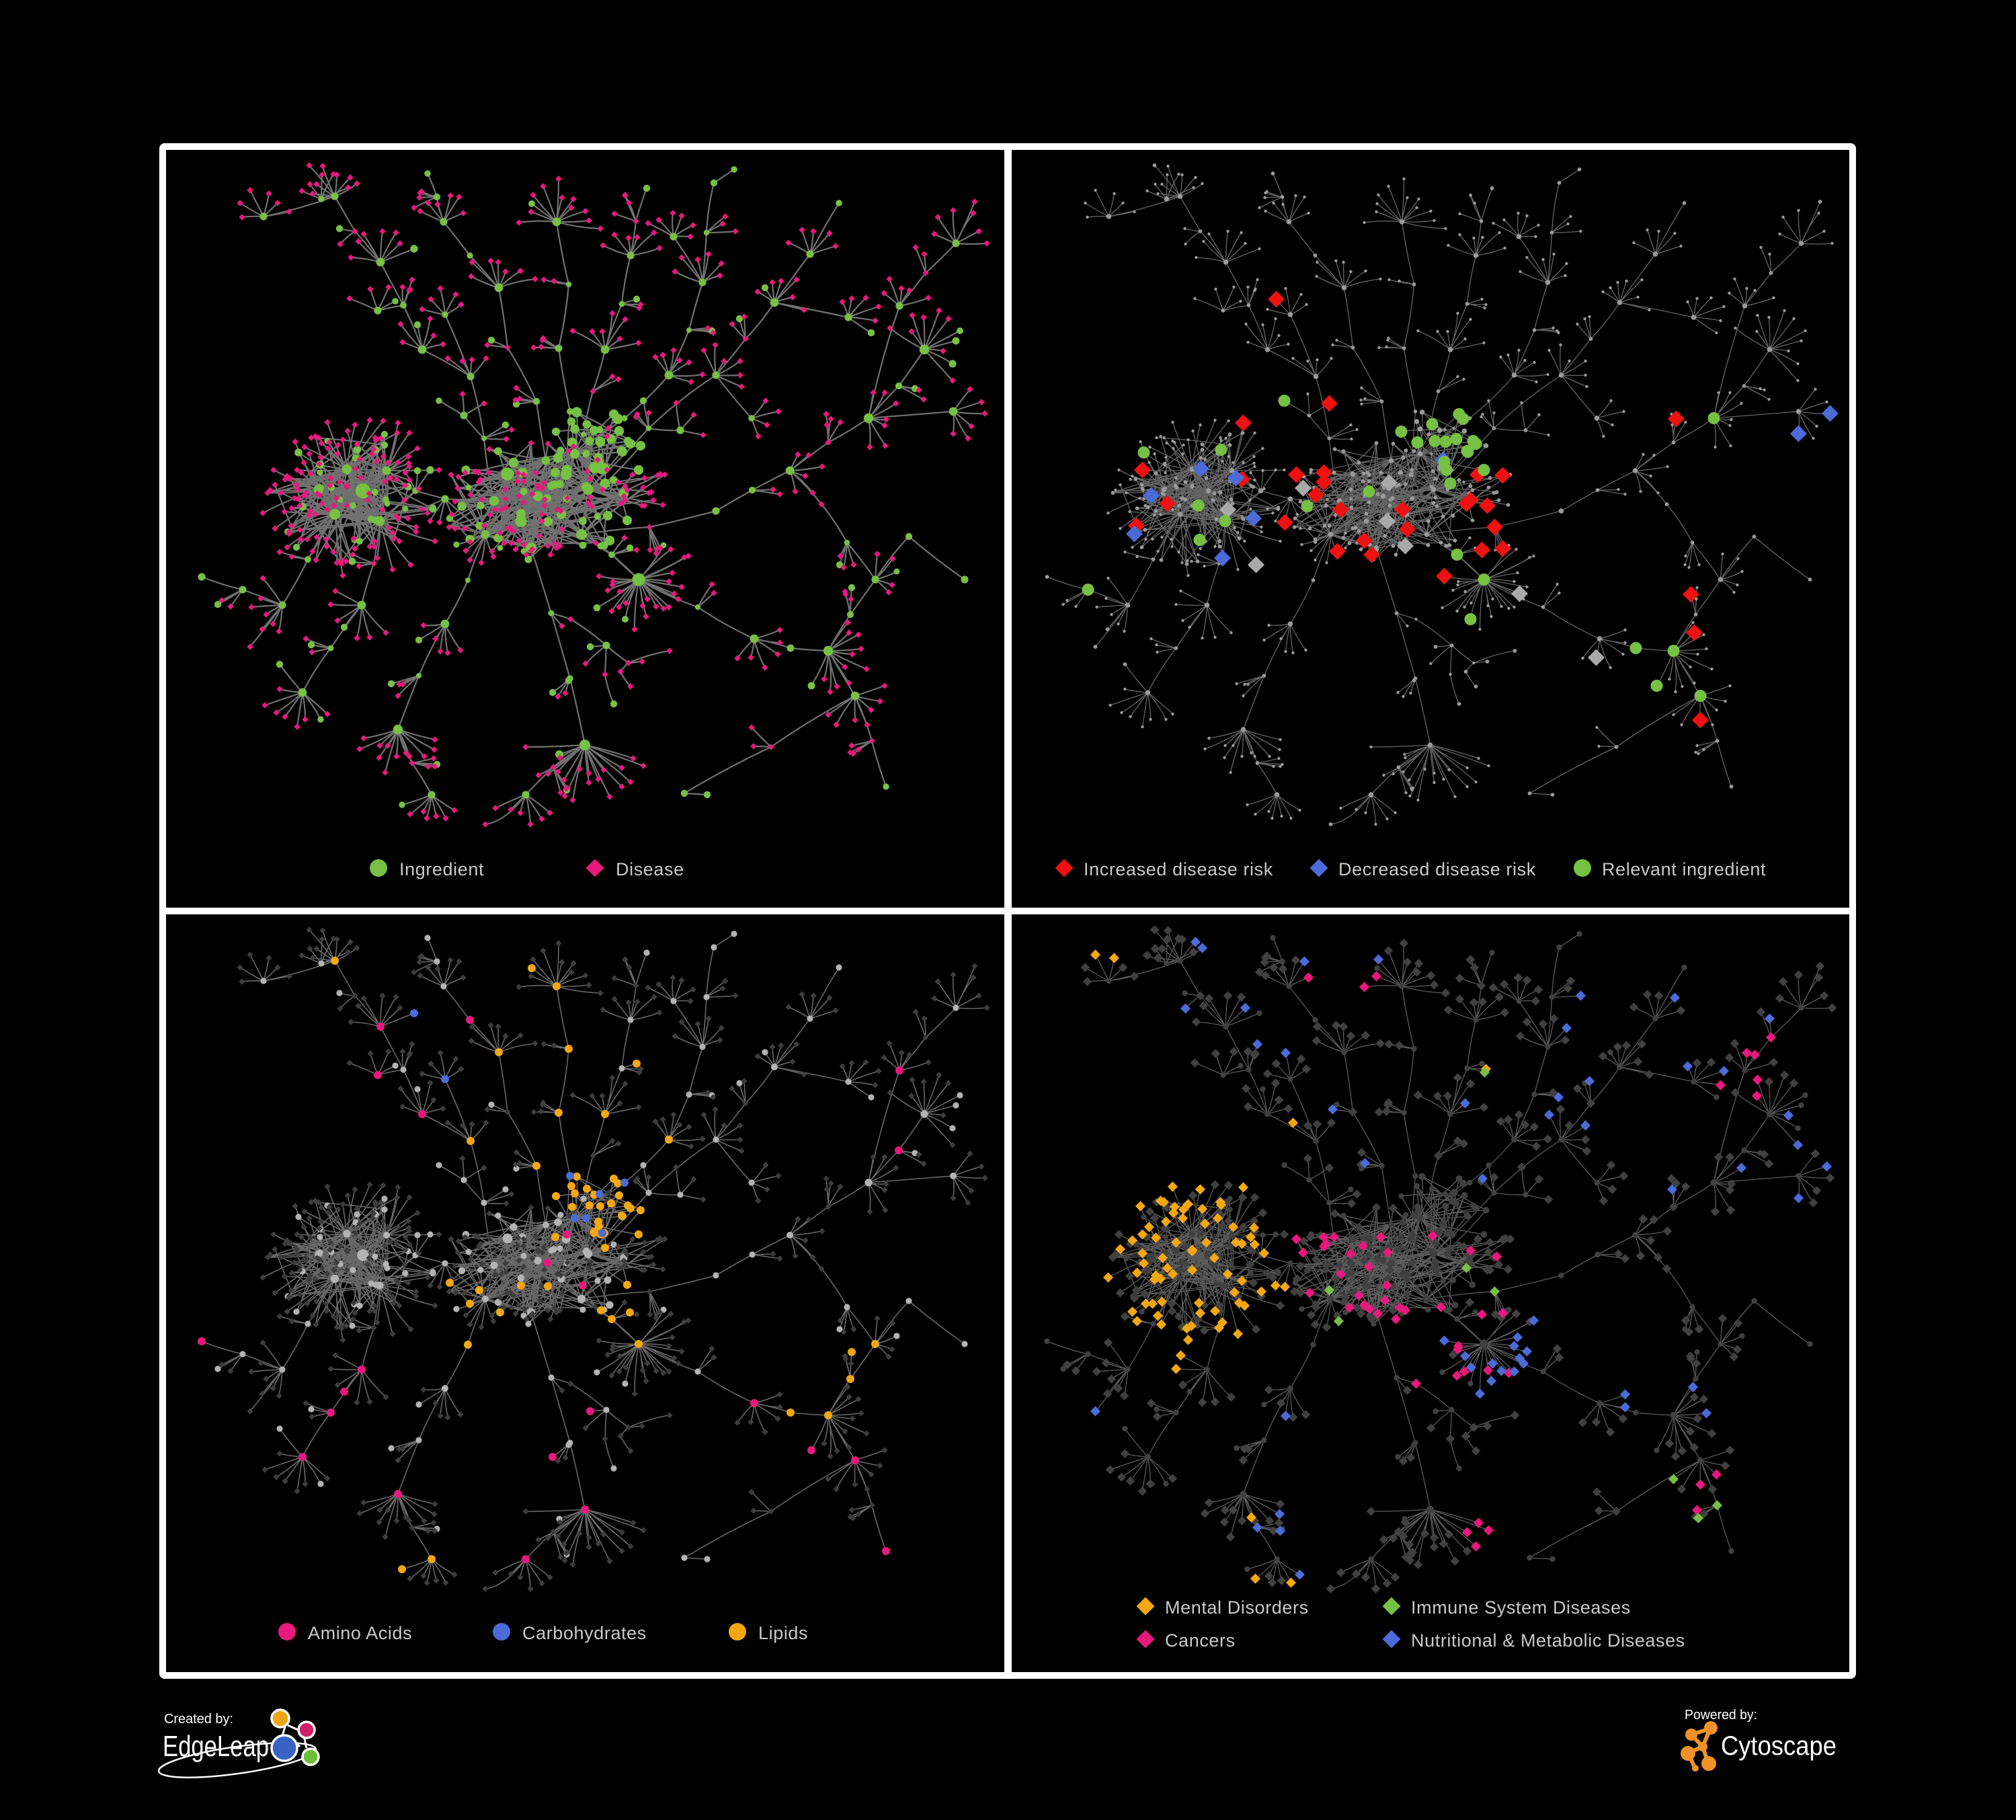 Image resolution: width=2016 pixels, height=1820 pixels. I want to click on svg-text: Increased disease risk, so click(1178, 869).